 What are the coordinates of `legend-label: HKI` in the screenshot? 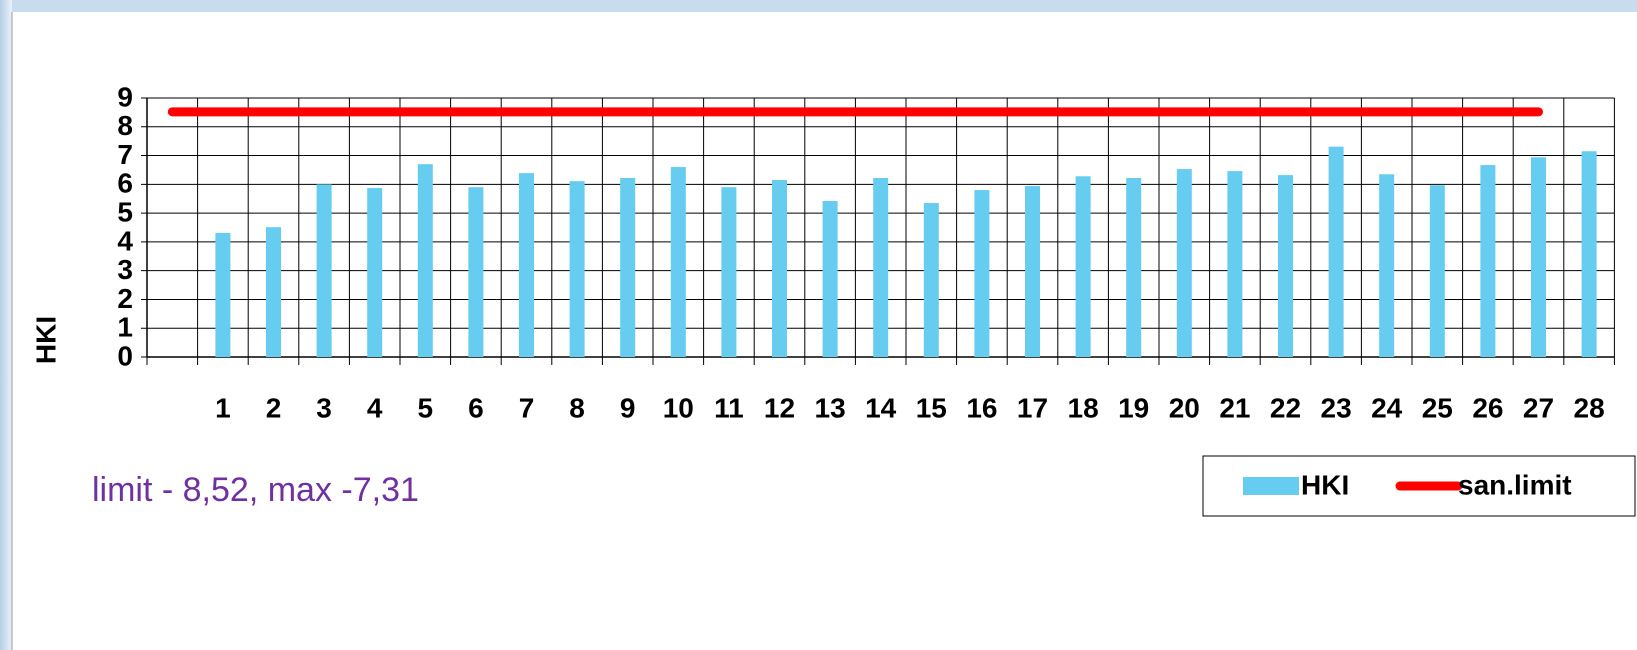 It's located at (1325, 484).